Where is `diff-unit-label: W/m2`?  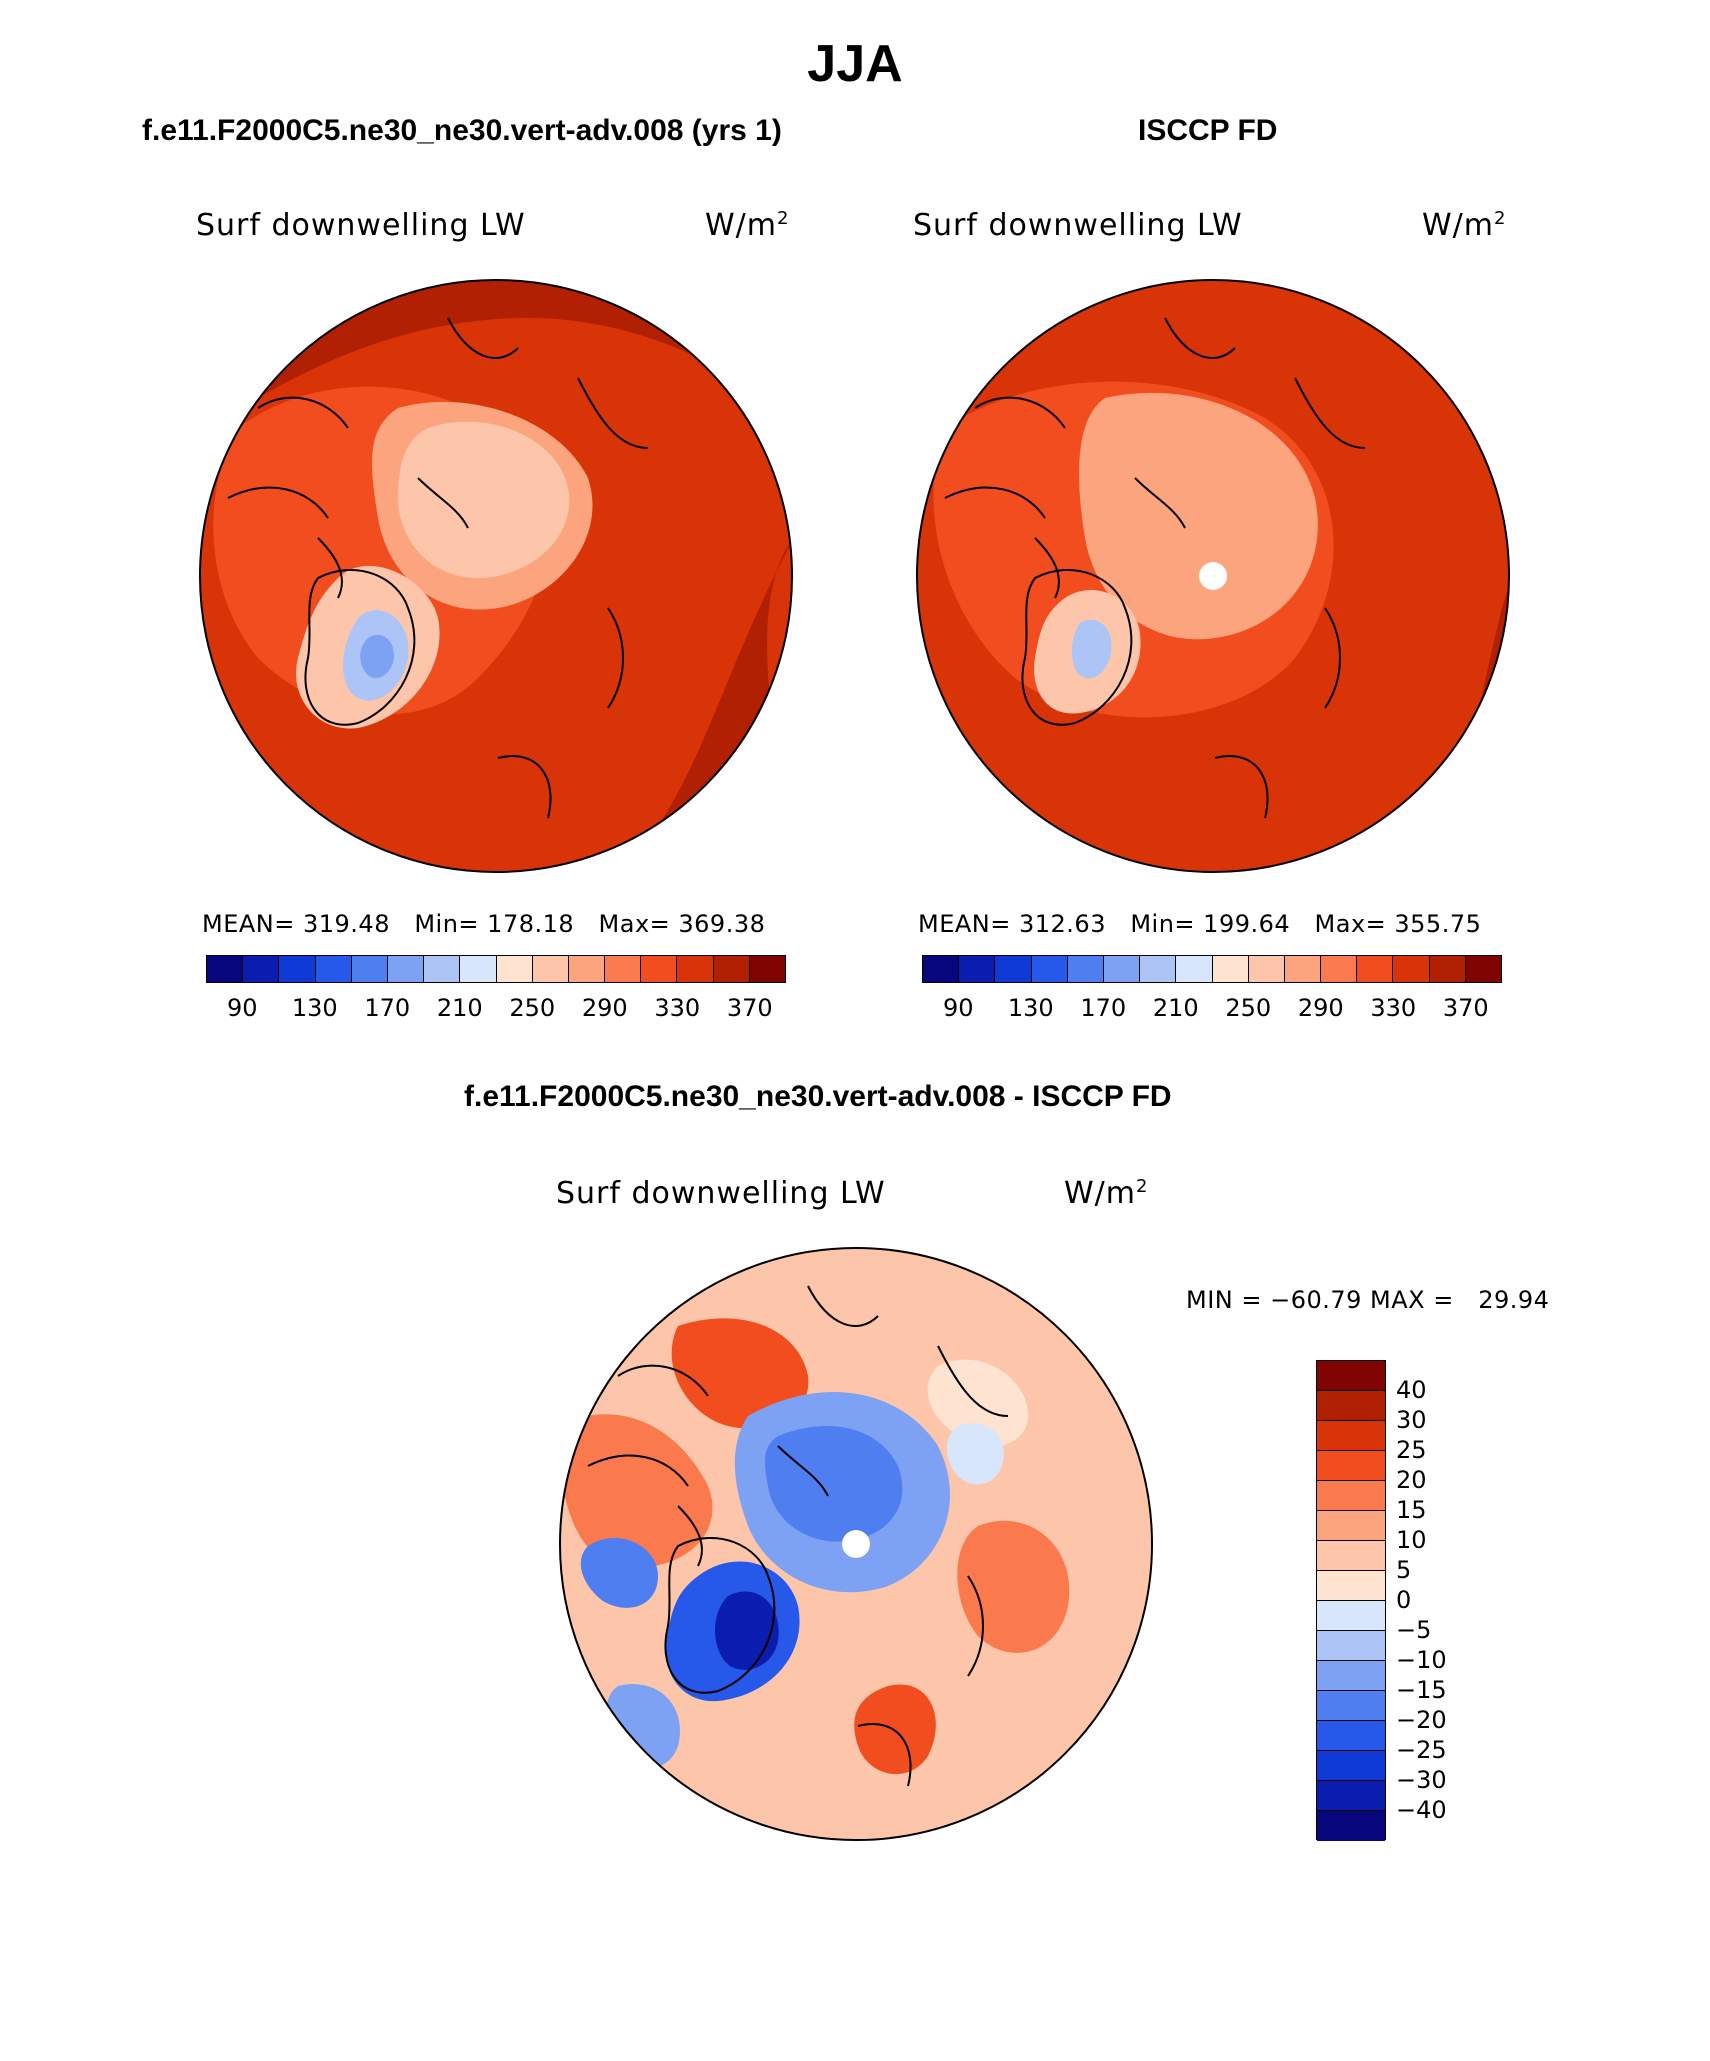
diff-unit-label: W/m2 is located at coordinates (1106, 1193).